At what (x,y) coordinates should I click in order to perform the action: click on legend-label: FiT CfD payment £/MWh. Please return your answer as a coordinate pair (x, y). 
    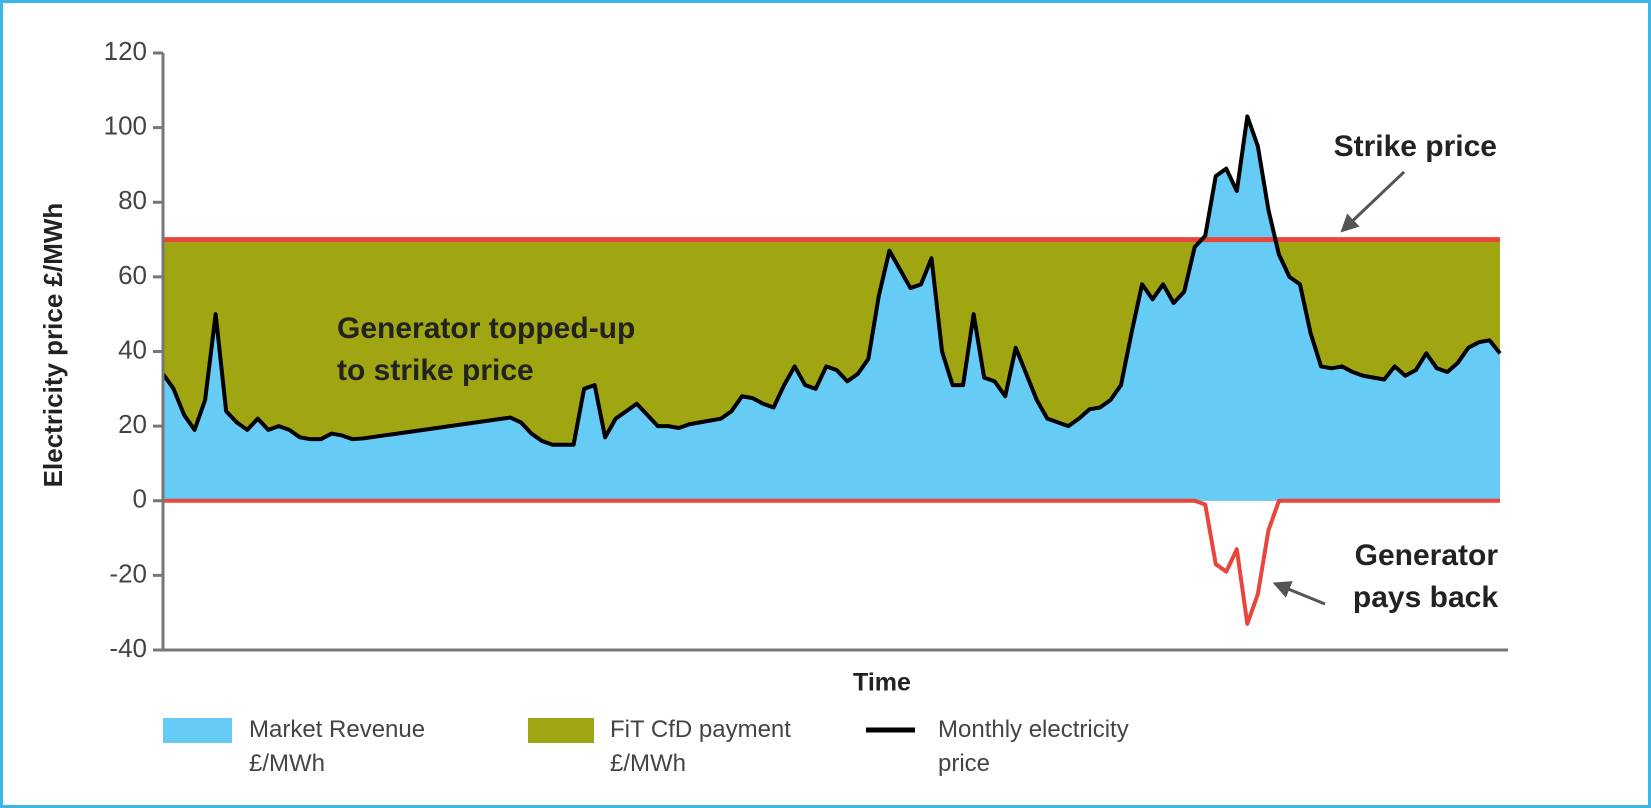
    Looking at the image, I should click on (700, 746).